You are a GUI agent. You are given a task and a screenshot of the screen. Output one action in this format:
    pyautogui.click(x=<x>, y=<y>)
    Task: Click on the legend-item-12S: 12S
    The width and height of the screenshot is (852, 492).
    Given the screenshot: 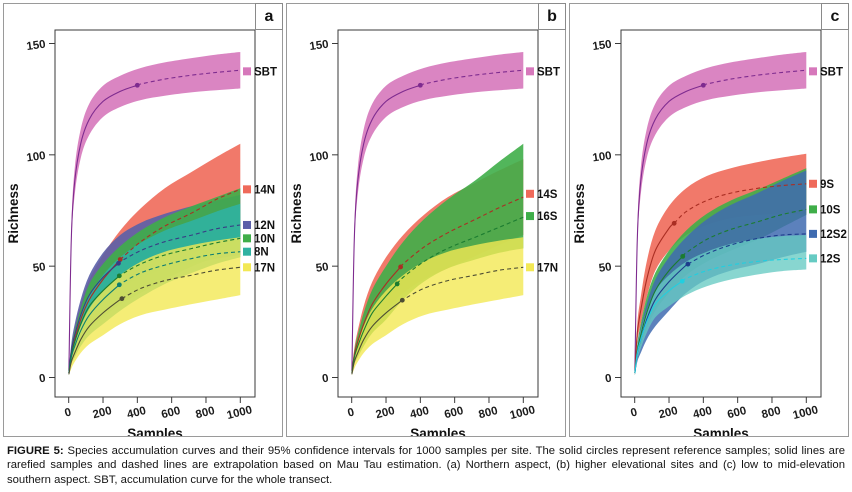 What is the action you would take?
    pyautogui.click(x=825, y=259)
    